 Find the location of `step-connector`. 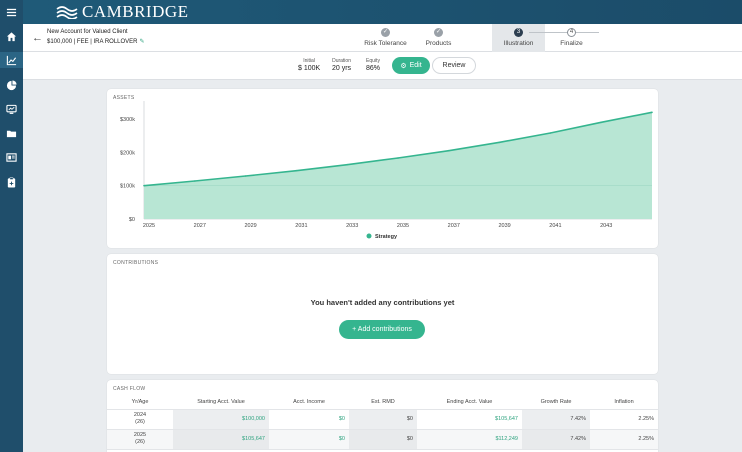

step-connector is located at coordinates (564, 32).